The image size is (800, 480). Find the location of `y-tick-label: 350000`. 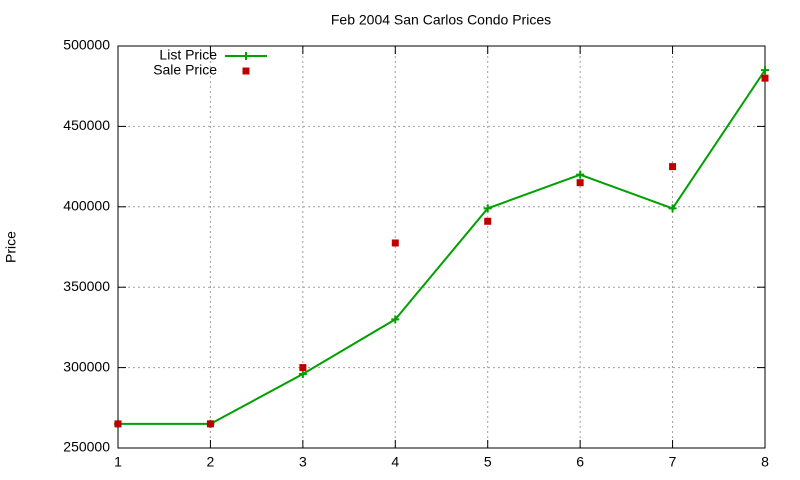

y-tick-label: 350000 is located at coordinates (86, 286).